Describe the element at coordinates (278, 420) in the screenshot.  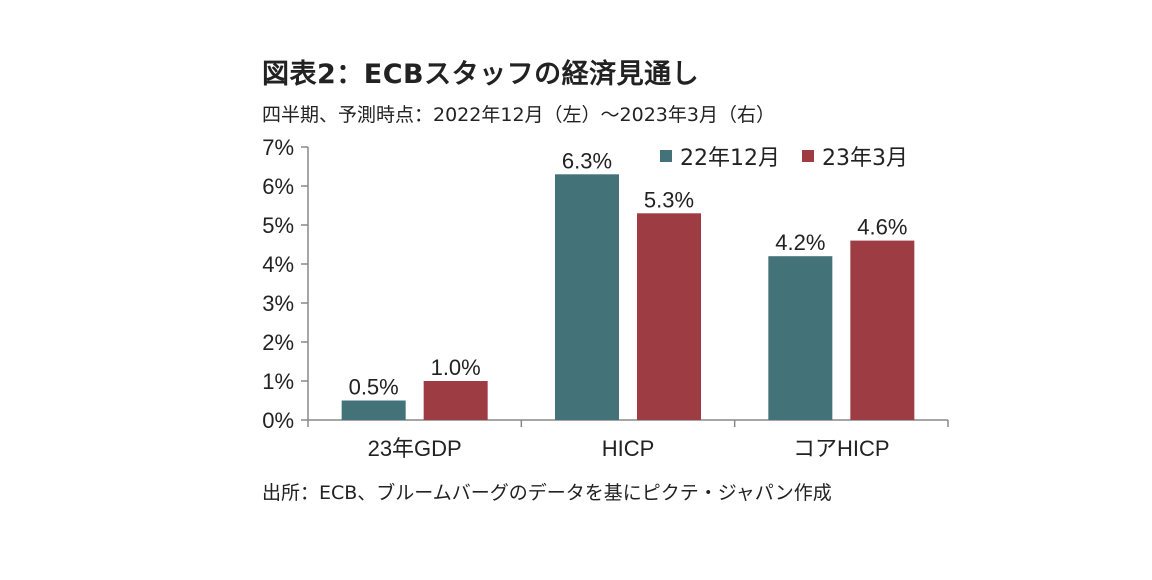
I see `y-tick-label: 0%` at that location.